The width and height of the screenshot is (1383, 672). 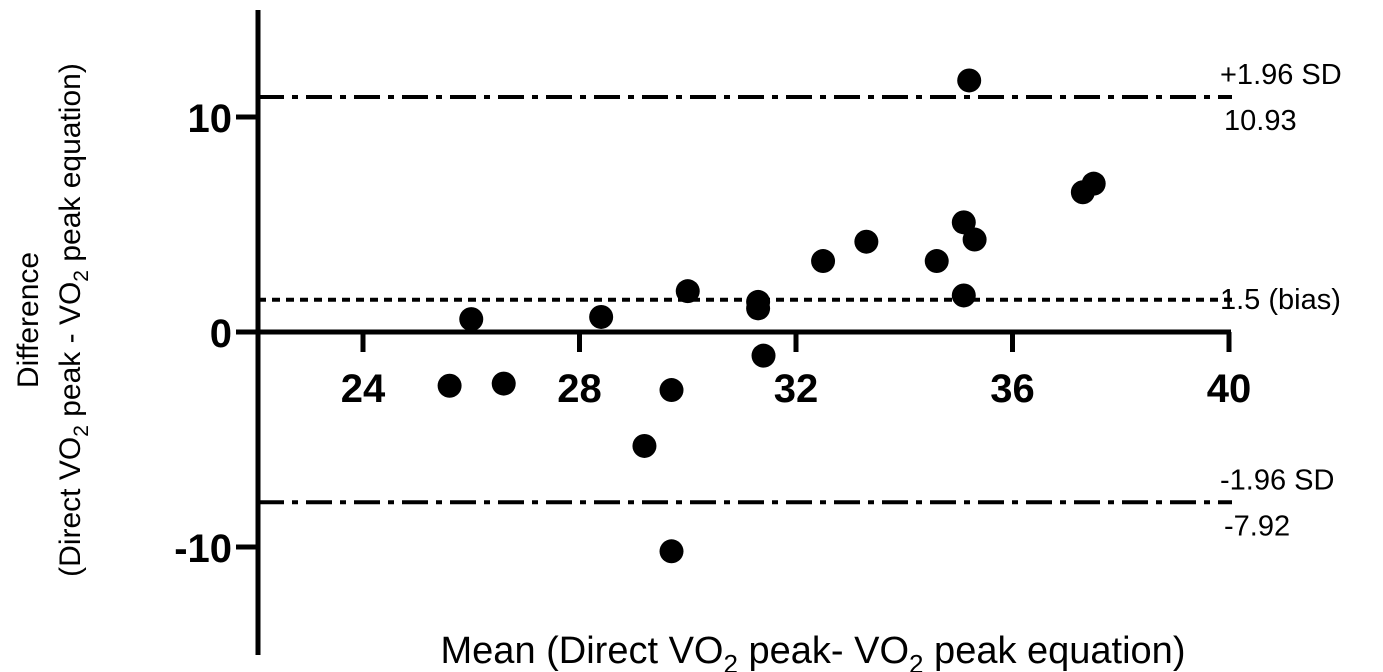 I want to click on y-axis-title-line1: Difference, so click(x=28, y=320).